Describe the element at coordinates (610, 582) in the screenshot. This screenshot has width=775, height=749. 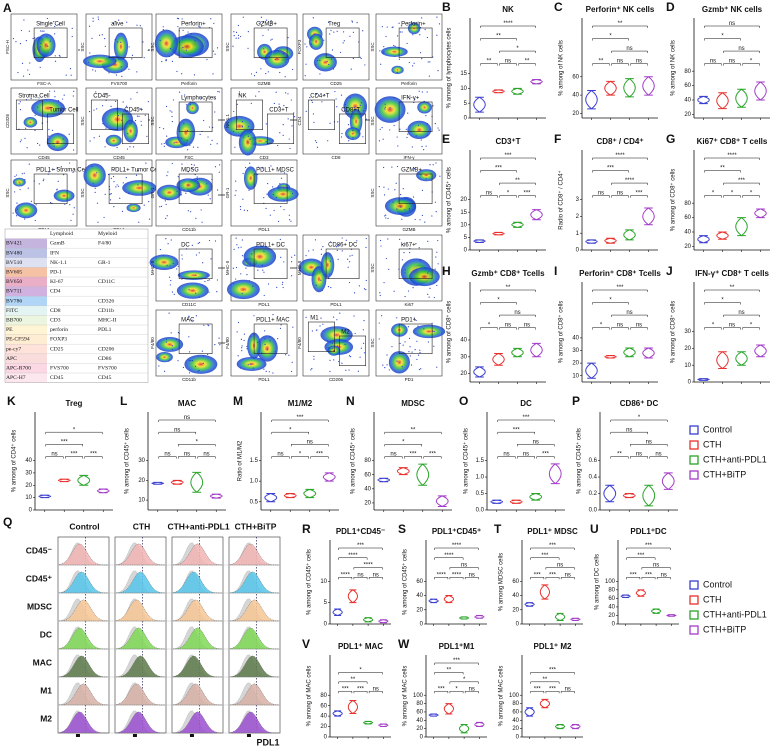
I see `y-tick-label: 100` at that location.